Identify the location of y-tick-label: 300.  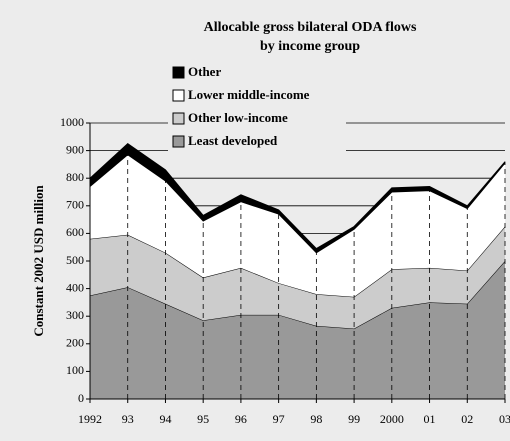
(75, 315).